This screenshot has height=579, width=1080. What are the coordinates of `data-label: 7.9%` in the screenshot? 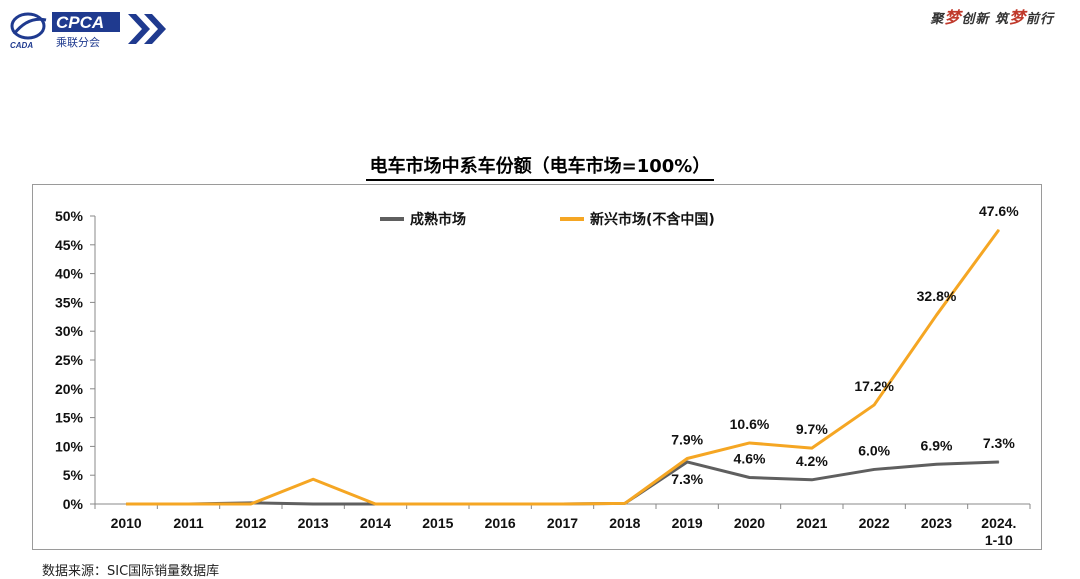 It's located at (687, 439).